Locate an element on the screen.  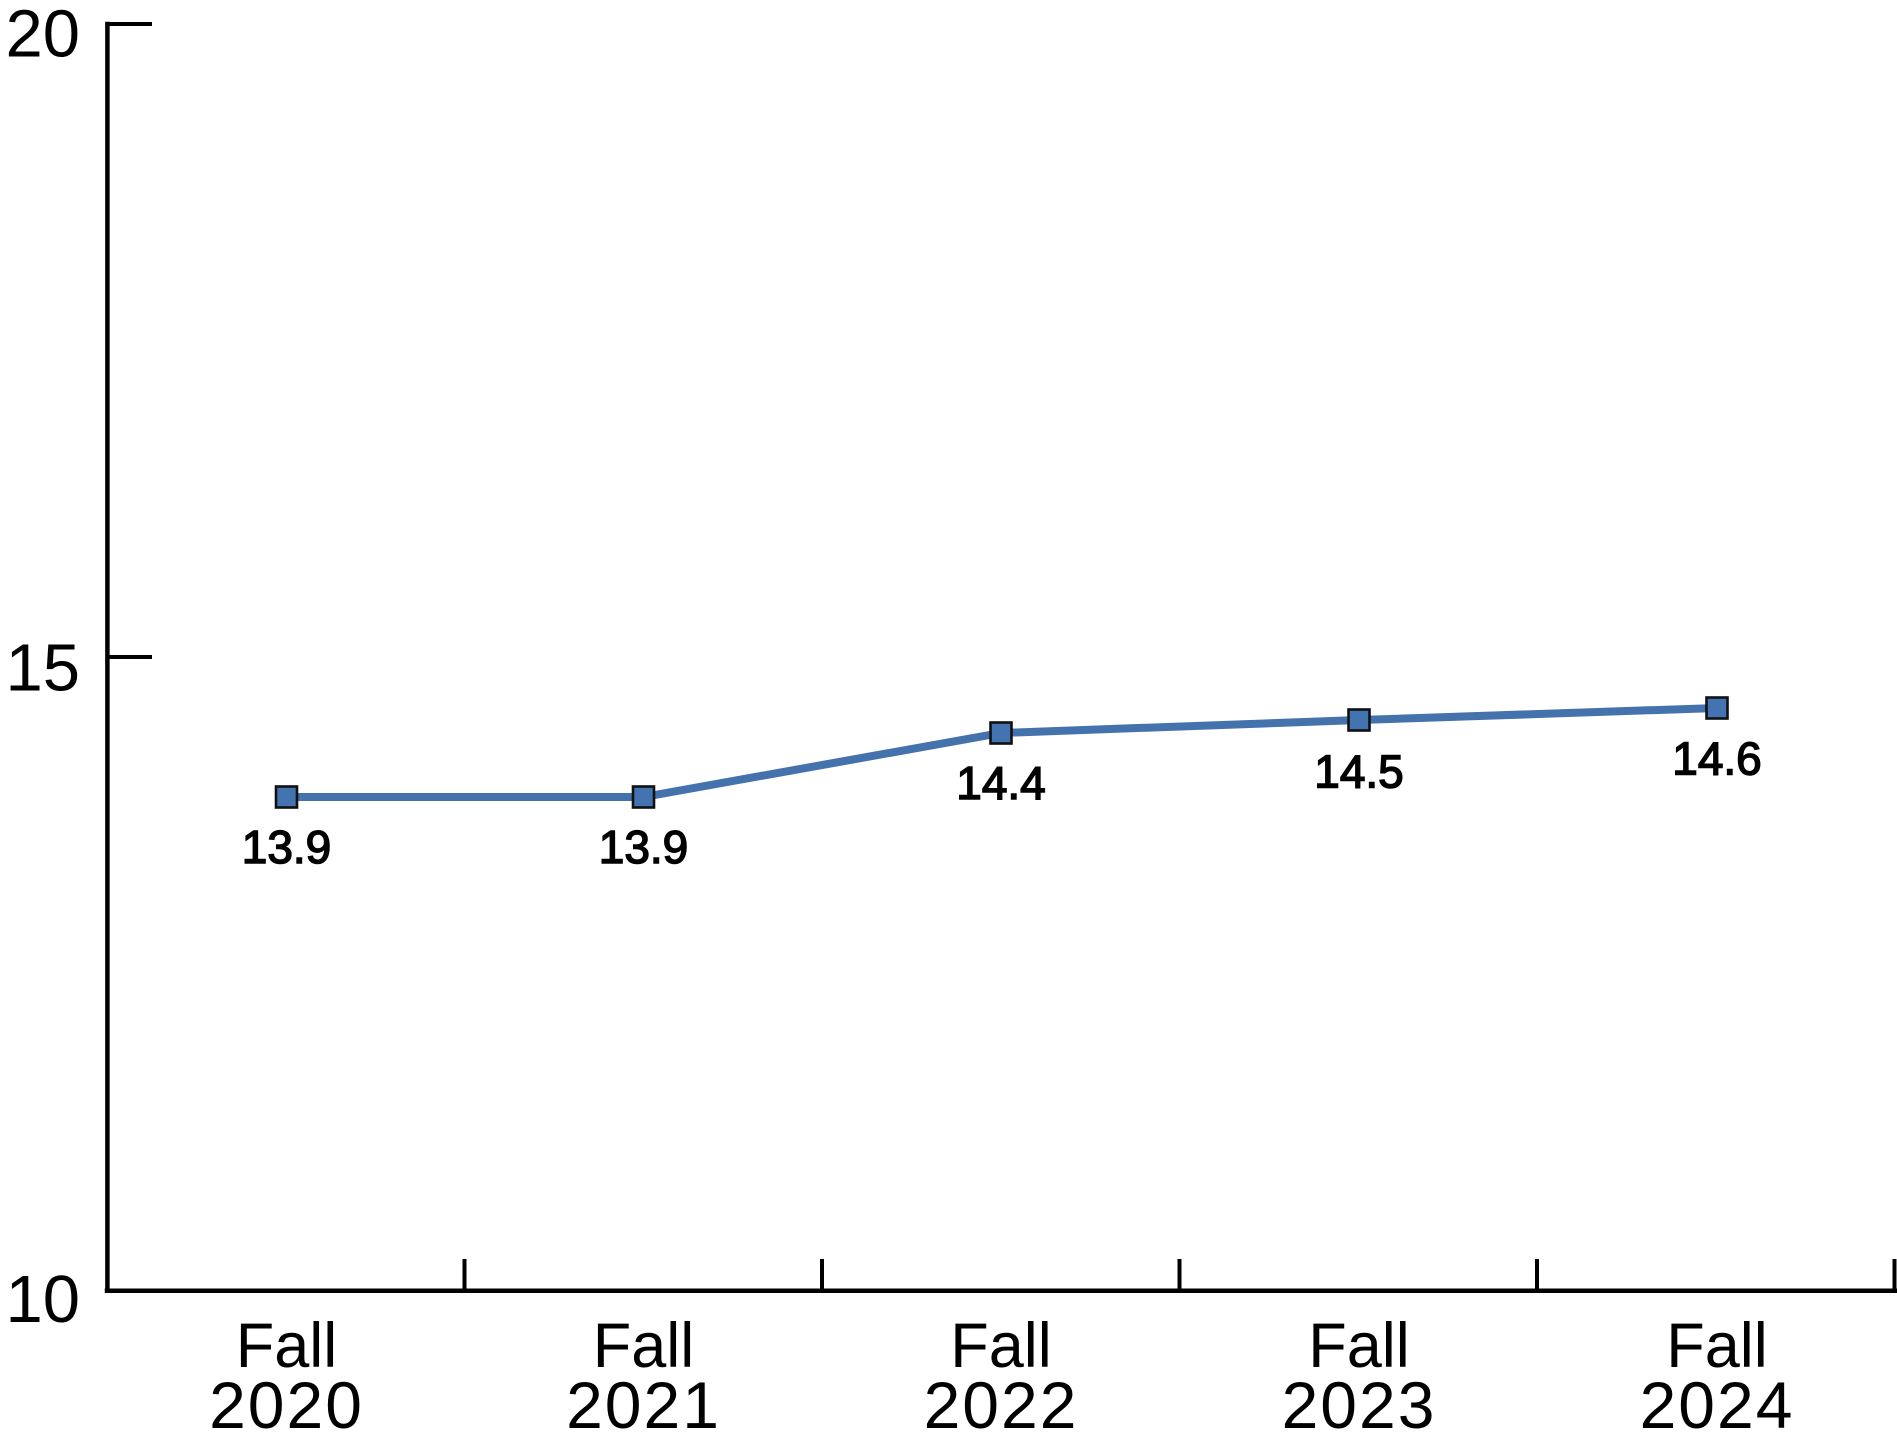
svg-text: 2021 is located at coordinates (643, 1404).